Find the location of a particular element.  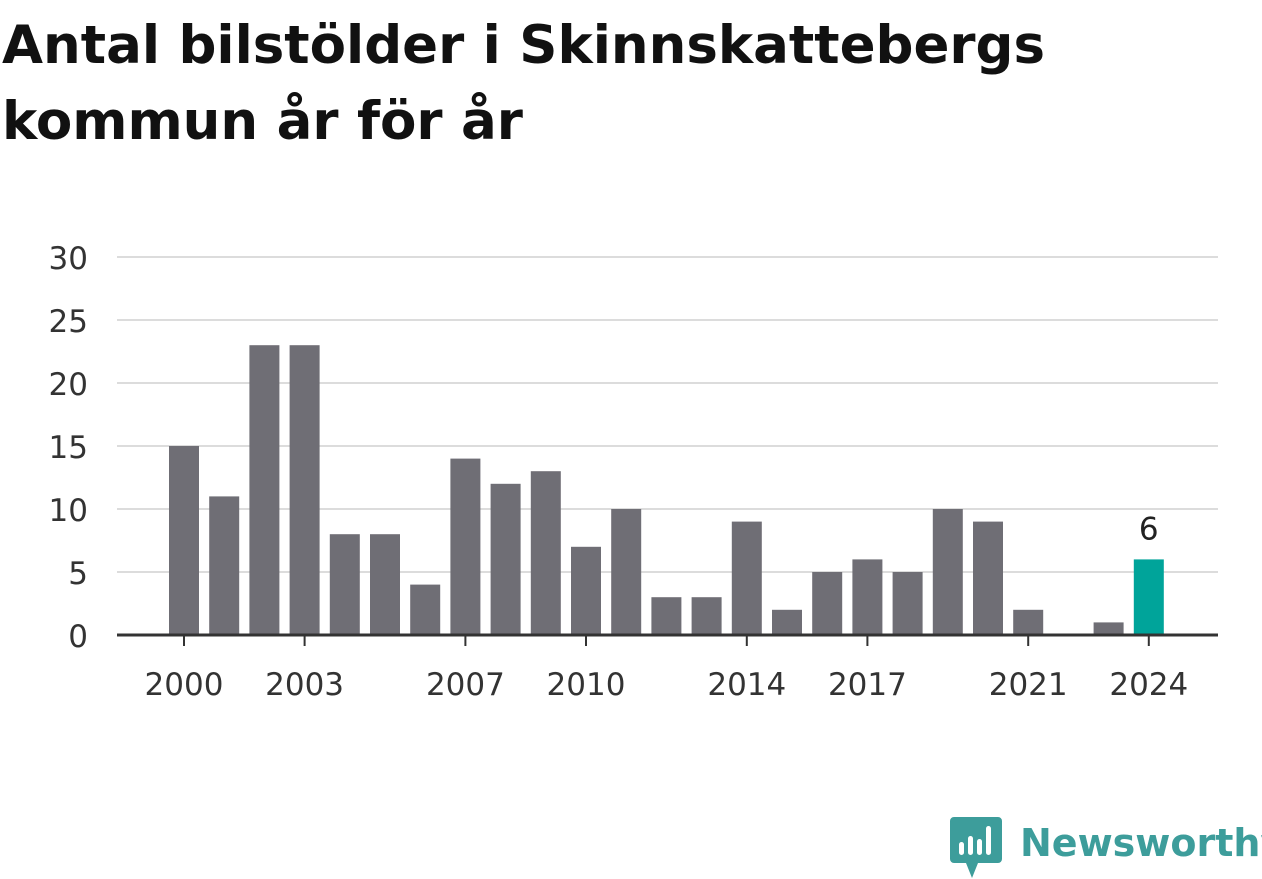

newsworthy-logo: Newsworthy is located at coordinates (1106, 848).